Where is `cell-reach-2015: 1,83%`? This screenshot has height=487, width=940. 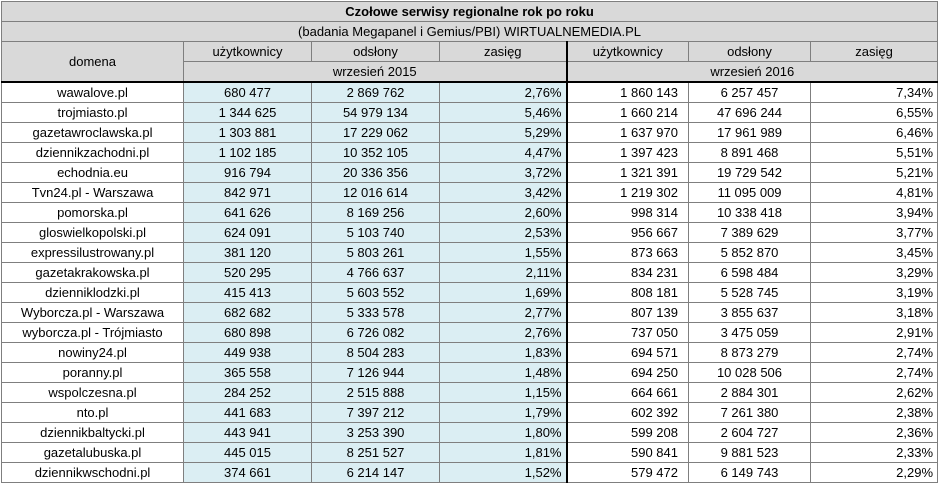
cell-reach-2015: 1,83% is located at coordinates (503, 352).